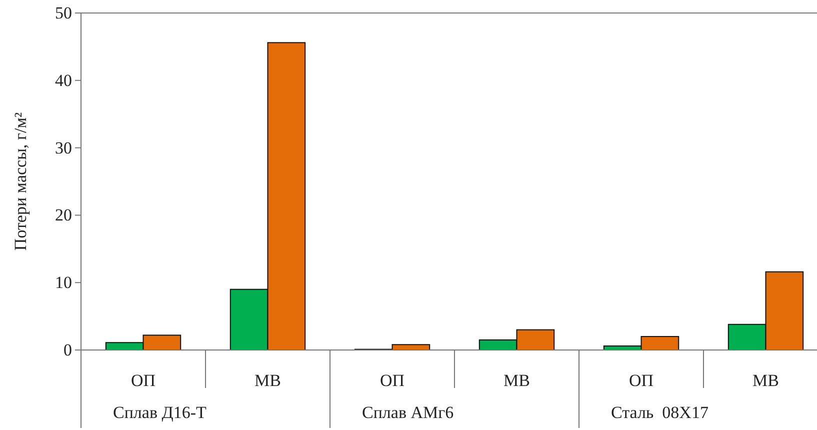  I want to click on y-tick-label: 0, so click(68, 350).